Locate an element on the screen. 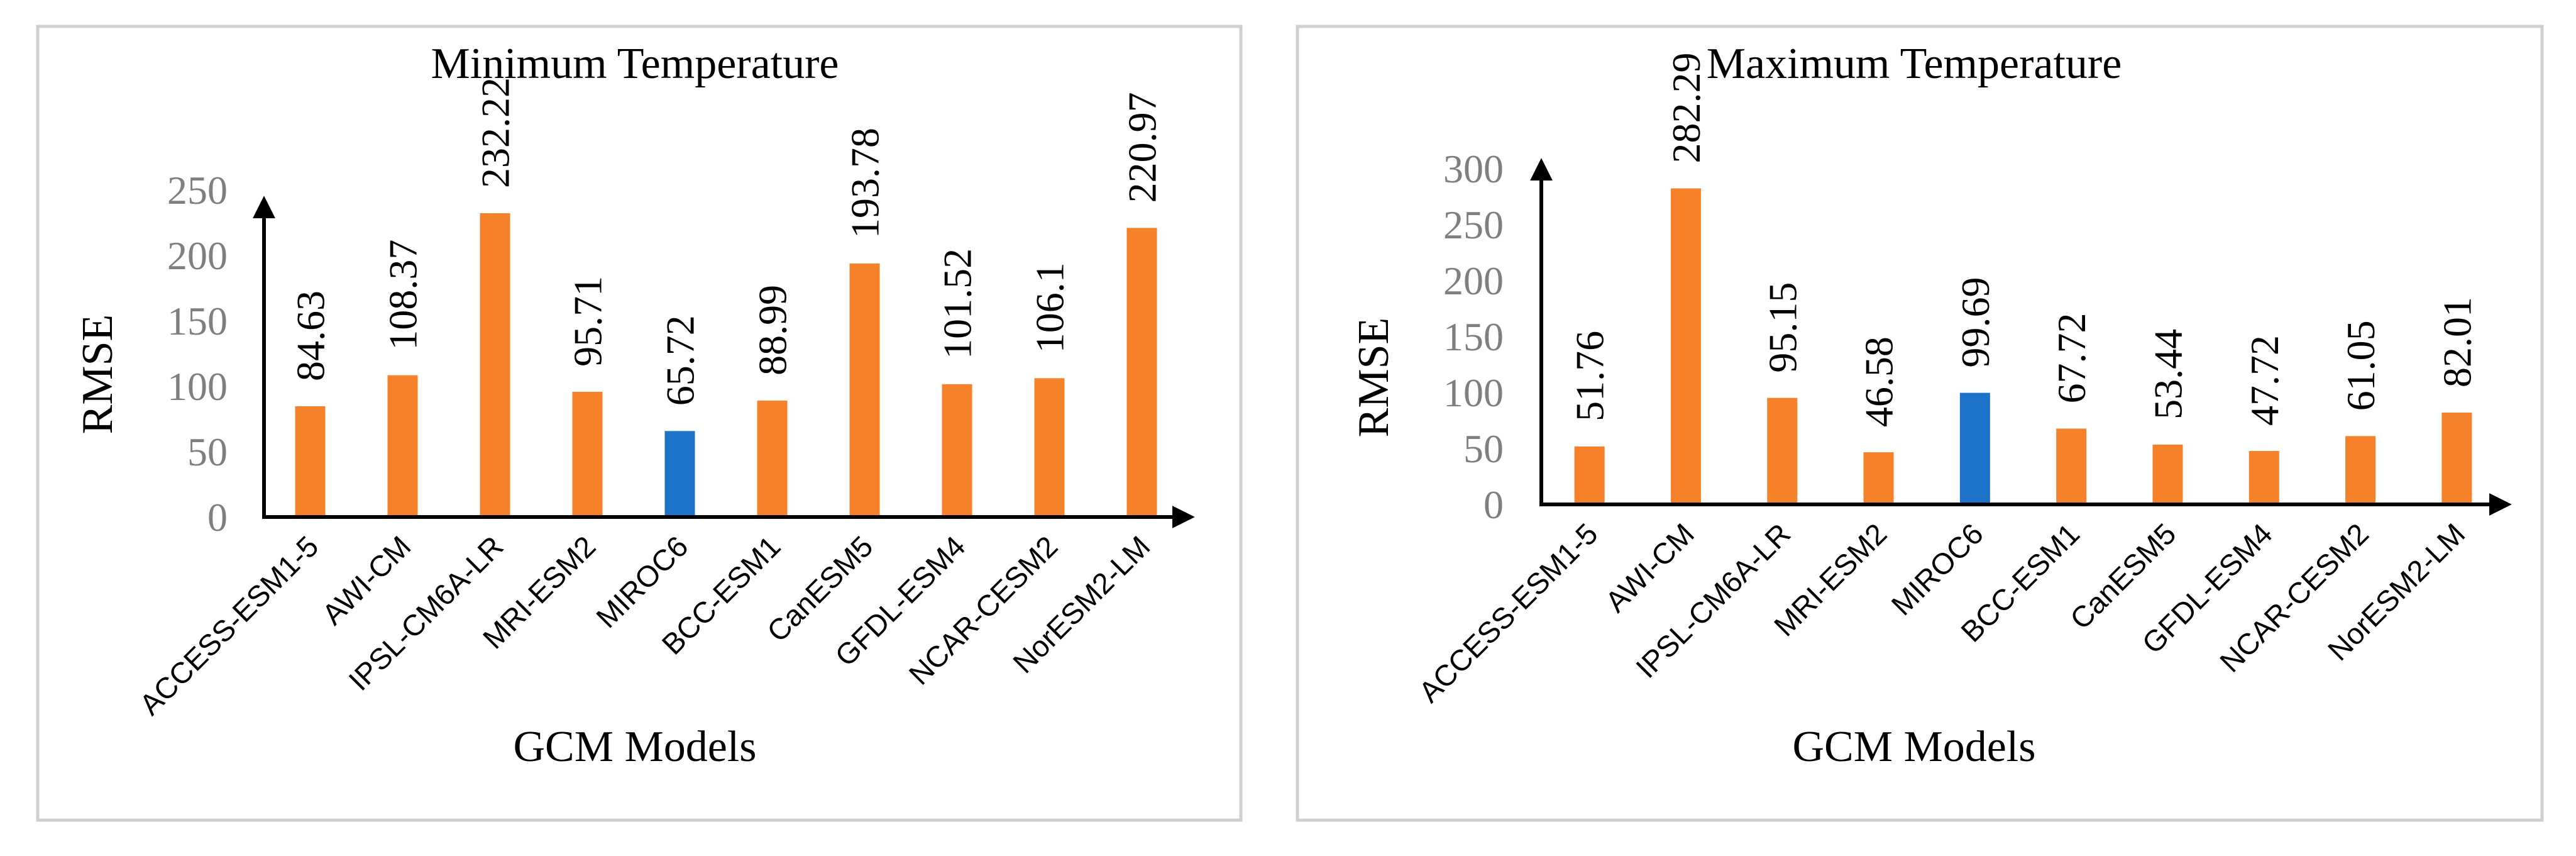 This screenshot has height=856, width=2576. data-label: 108.37 is located at coordinates (403, 295).